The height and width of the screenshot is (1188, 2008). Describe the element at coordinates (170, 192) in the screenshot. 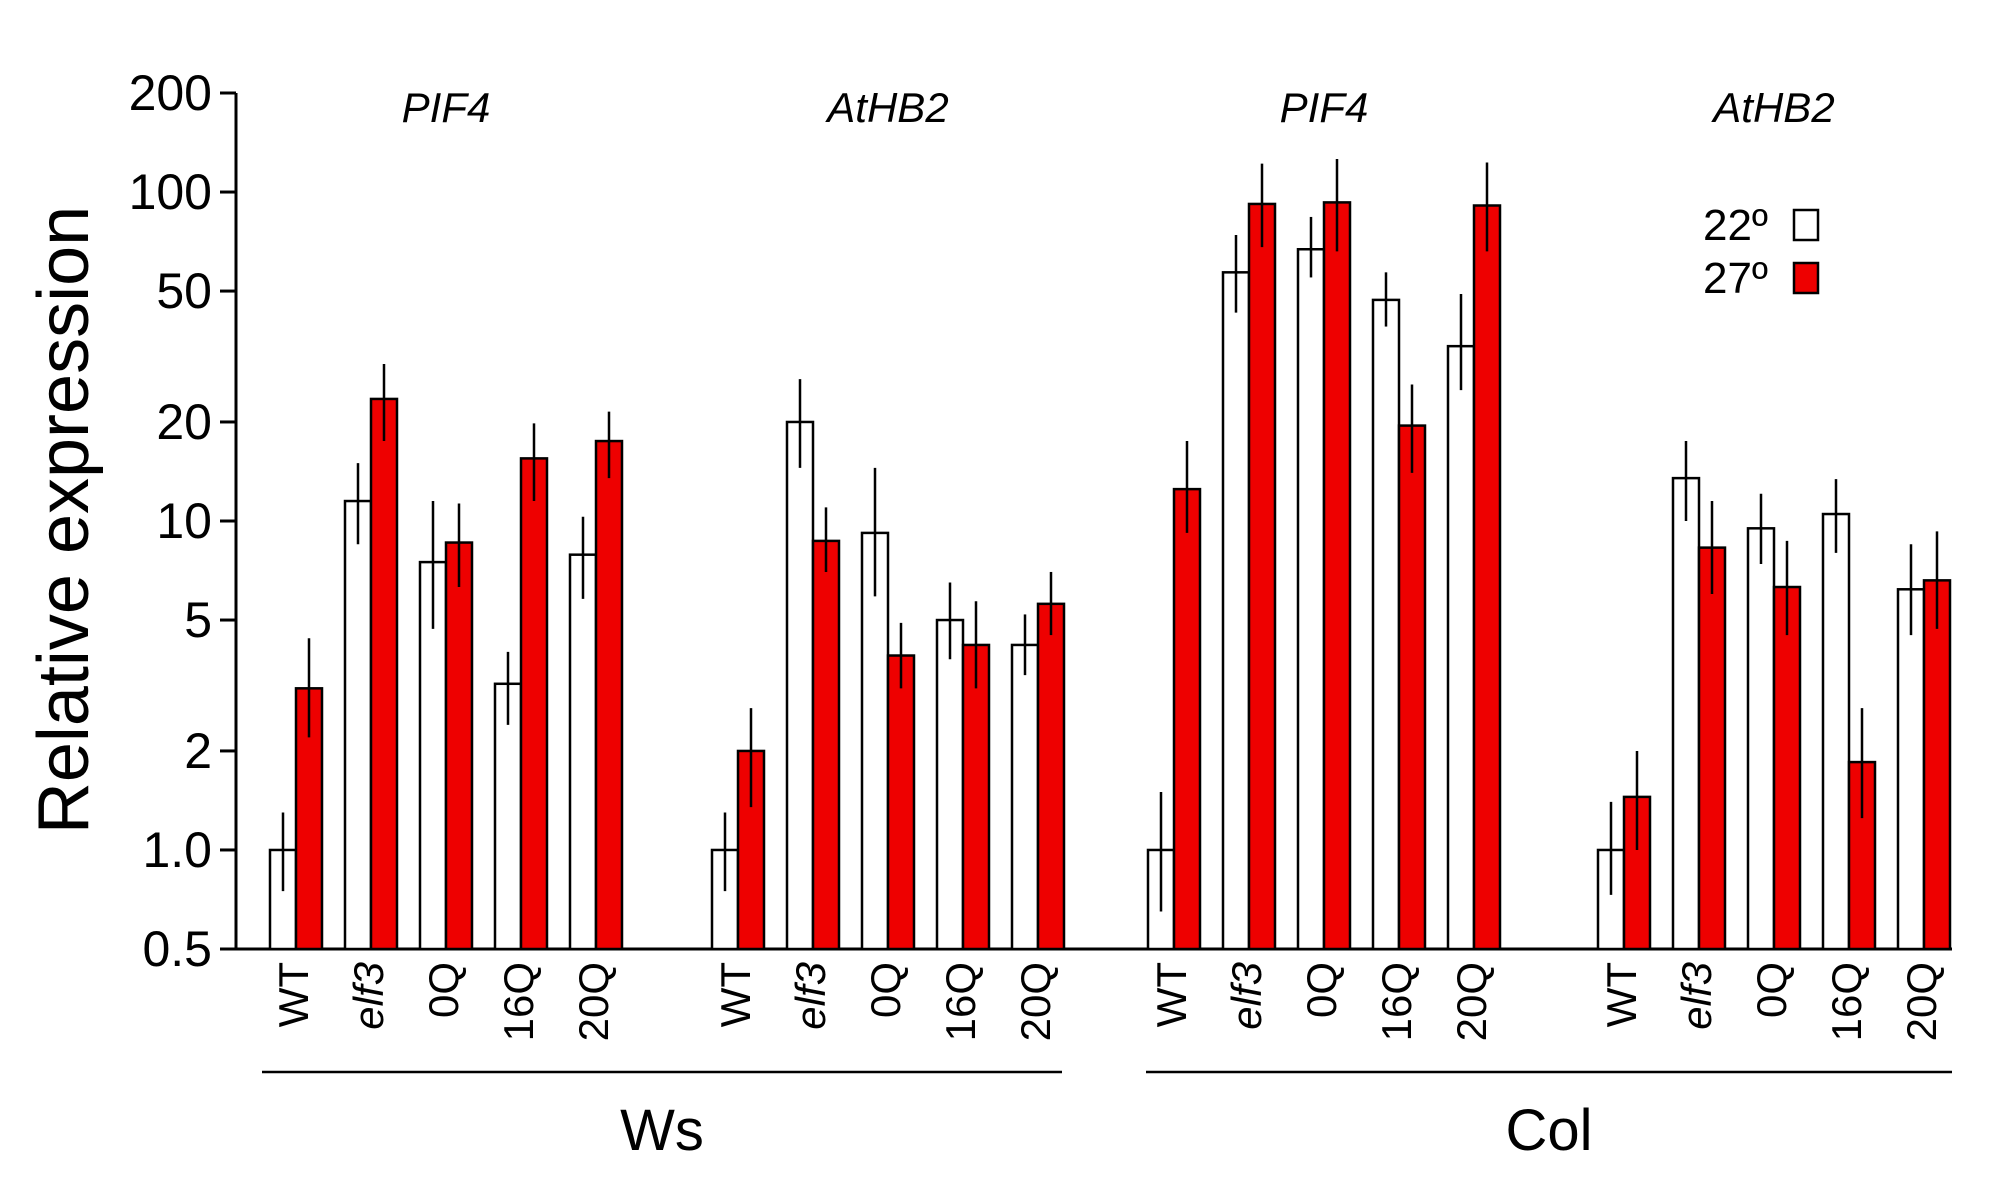

I see `y-tick-label: 100` at that location.